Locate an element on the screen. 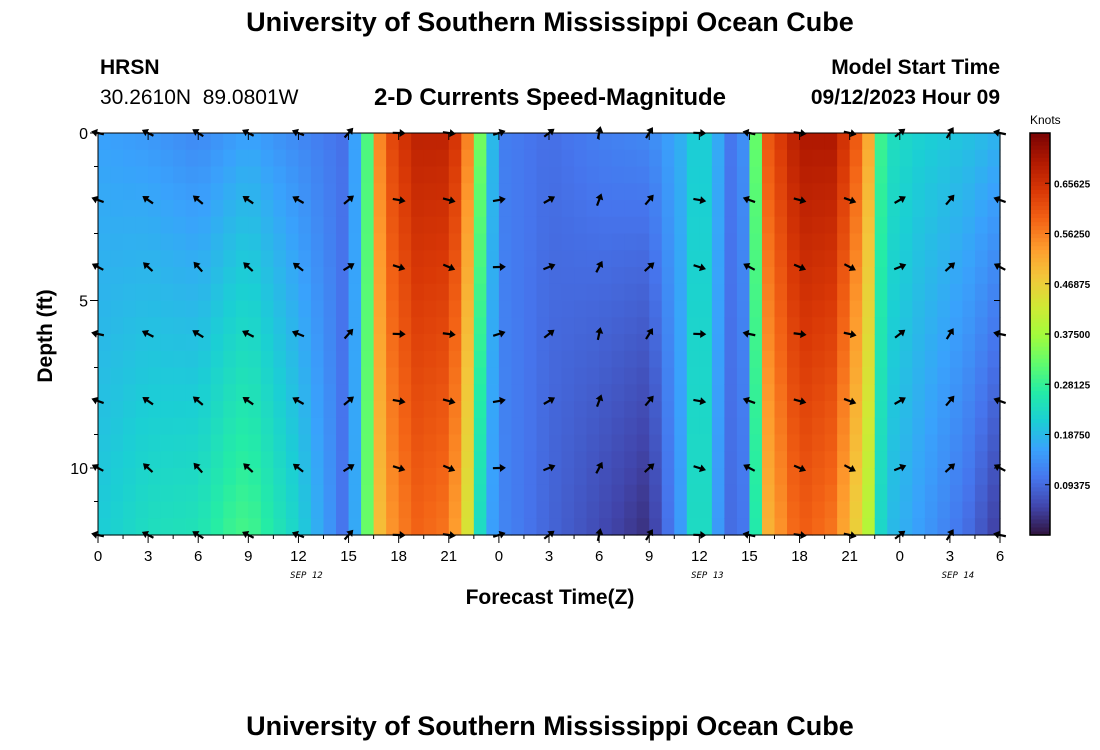 The width and height of the screenshot is (1100, 750). x-tick-label: 3 is located at coordinates (950, 556).